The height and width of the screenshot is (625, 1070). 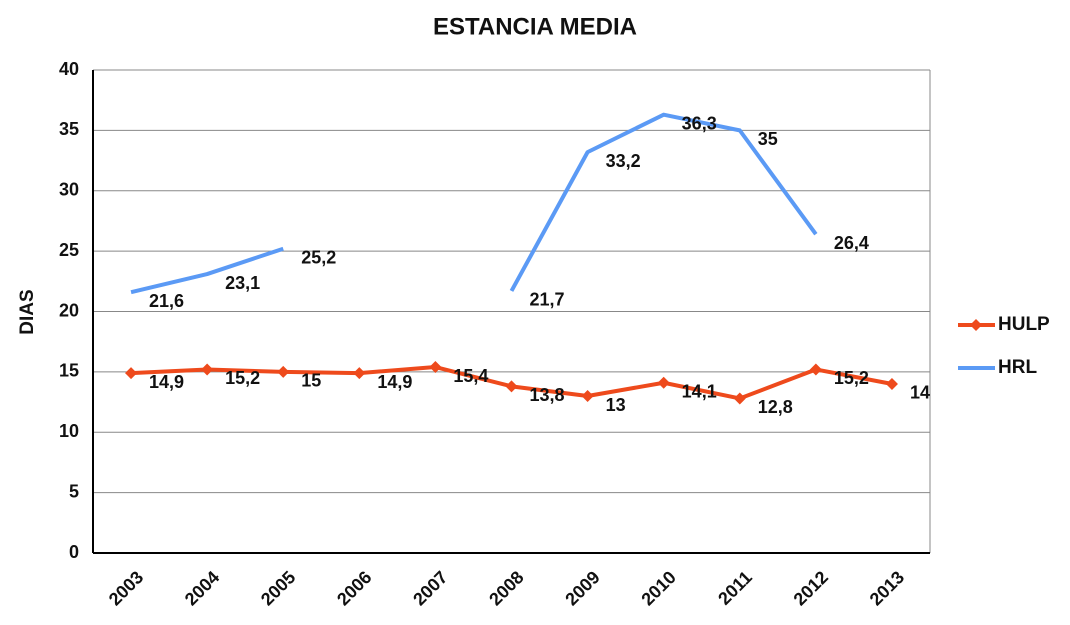 I want to click on x-tick-label: 2011, so click(x=735, y=588).